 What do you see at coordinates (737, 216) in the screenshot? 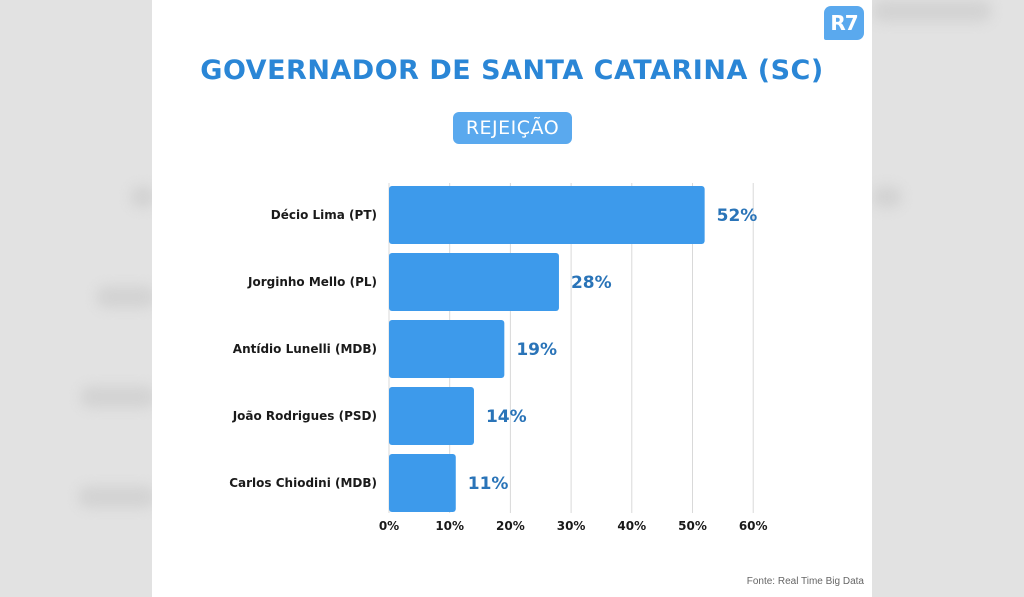
I see `bar-value-label: 52%` at bounding box center [737, 216].